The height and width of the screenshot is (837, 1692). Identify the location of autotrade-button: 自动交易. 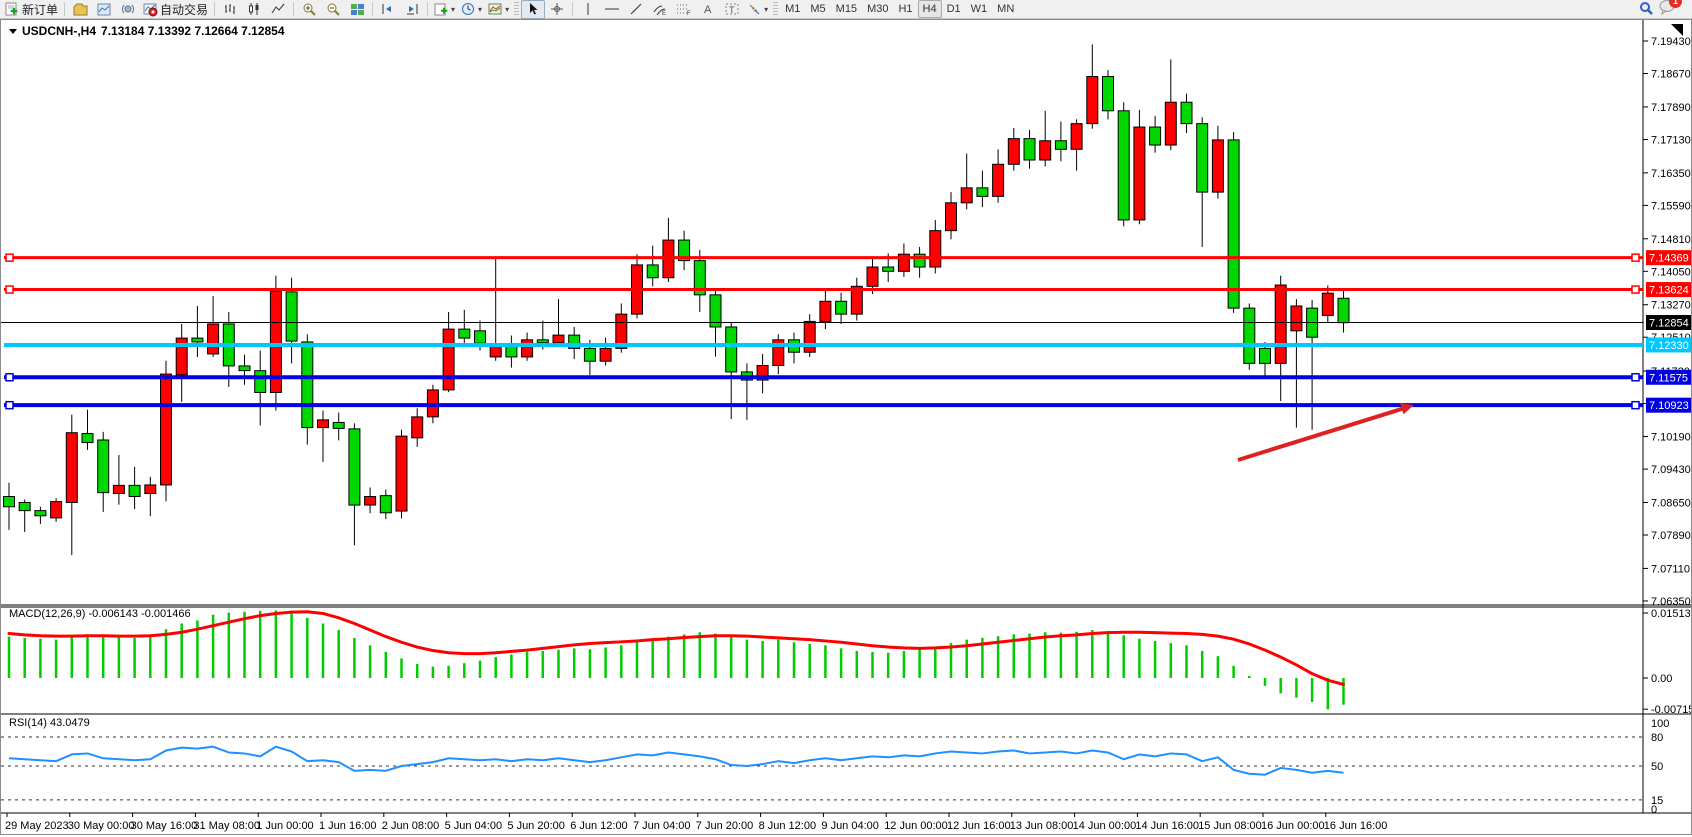
(175, 9).